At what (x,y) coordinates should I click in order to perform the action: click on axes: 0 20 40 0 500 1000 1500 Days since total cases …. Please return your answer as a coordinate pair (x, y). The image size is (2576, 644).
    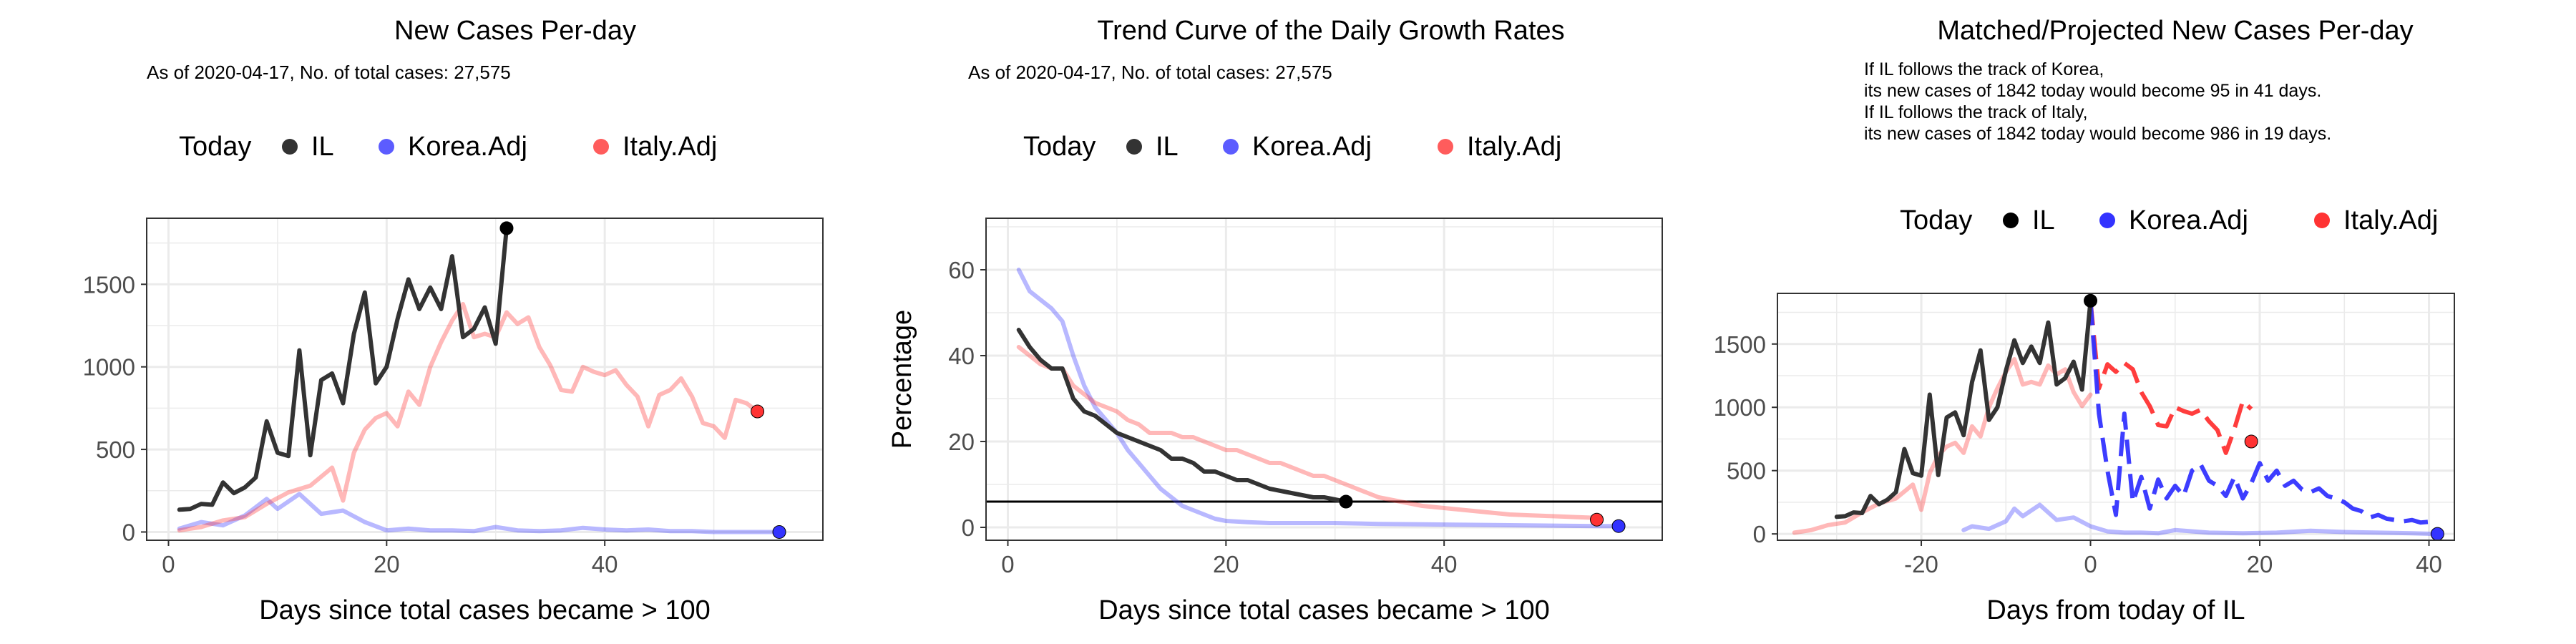
    Looking at the image, I should click on (397, 448).